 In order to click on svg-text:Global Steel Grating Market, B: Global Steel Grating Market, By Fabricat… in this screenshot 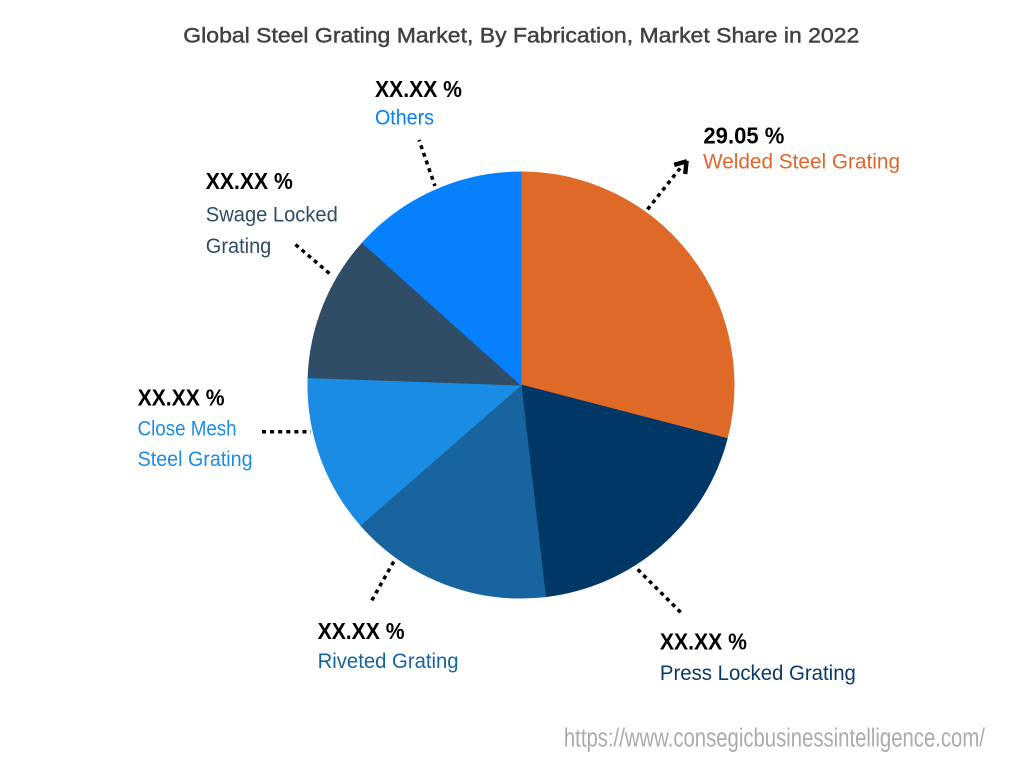, I will do `click(521, 36)`.